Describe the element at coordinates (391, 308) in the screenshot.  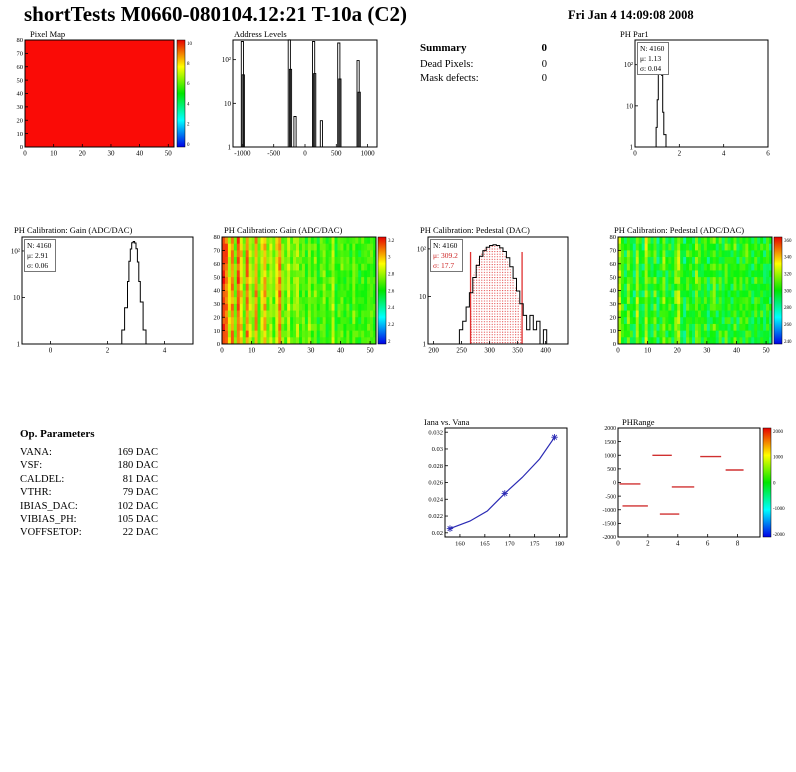
I see `svg-text: 2.4` at that location.